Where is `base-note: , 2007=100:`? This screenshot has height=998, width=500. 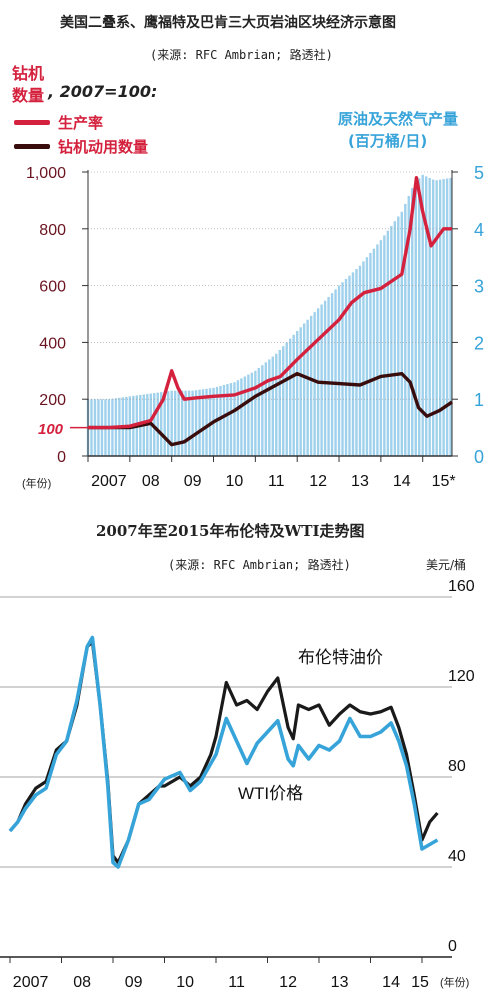
base-note: , 2007=100: is located at coordinates (103, 91).